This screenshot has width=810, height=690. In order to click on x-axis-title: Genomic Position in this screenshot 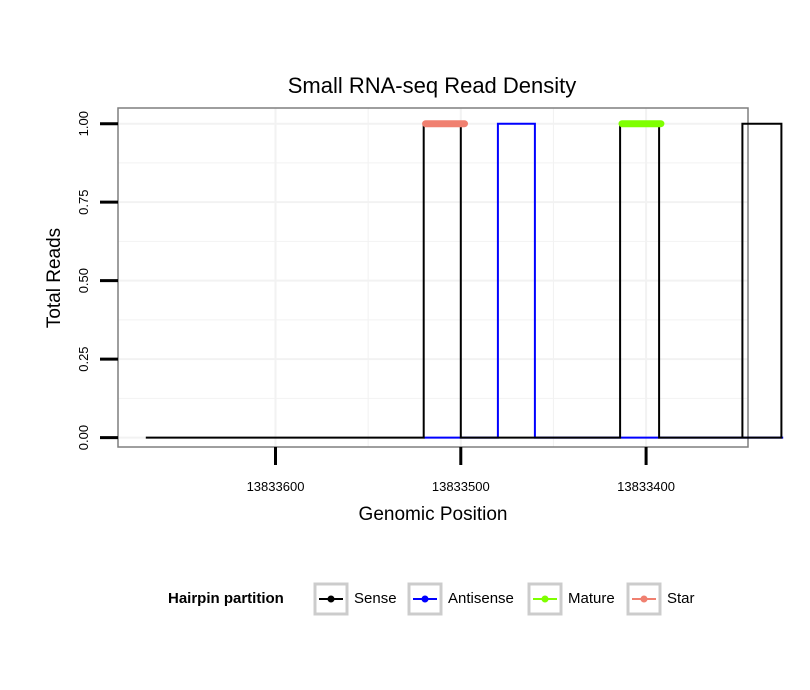, I will do `click(433, 514)`.